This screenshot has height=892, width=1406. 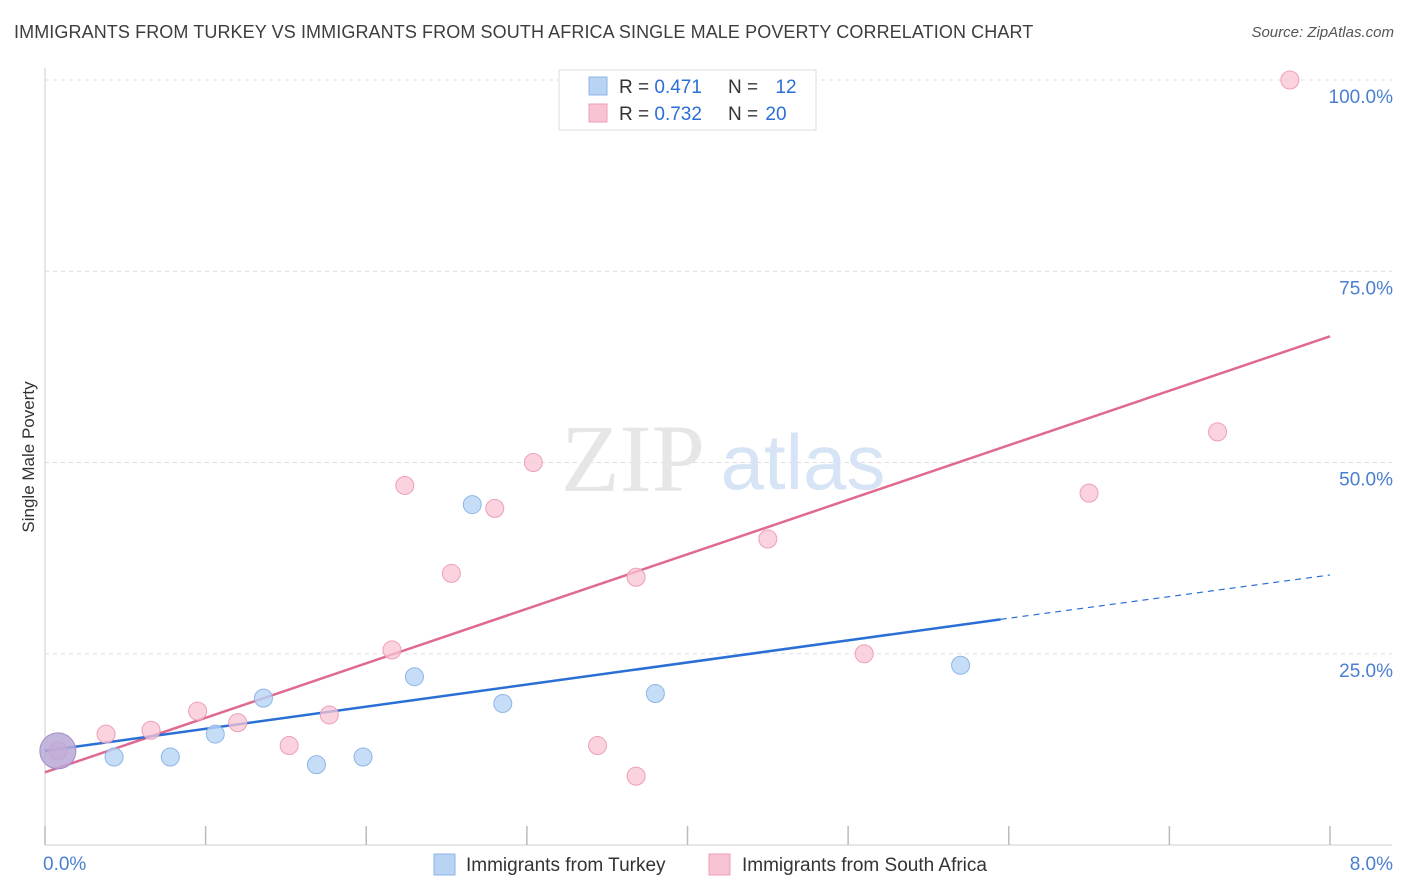 I want to click on svg-text: N = 20, so click(x=757, y=114).